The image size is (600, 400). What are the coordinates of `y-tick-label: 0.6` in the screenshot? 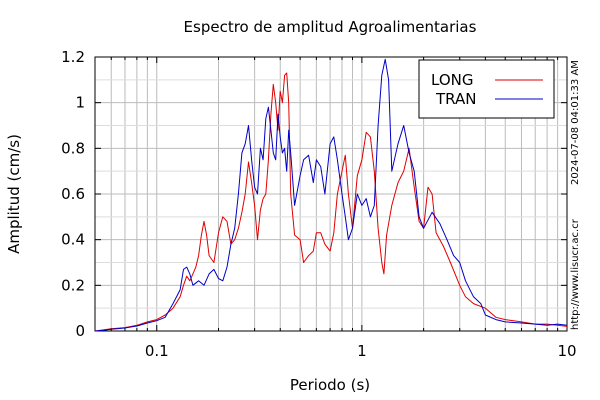 It's located at (73, 194).